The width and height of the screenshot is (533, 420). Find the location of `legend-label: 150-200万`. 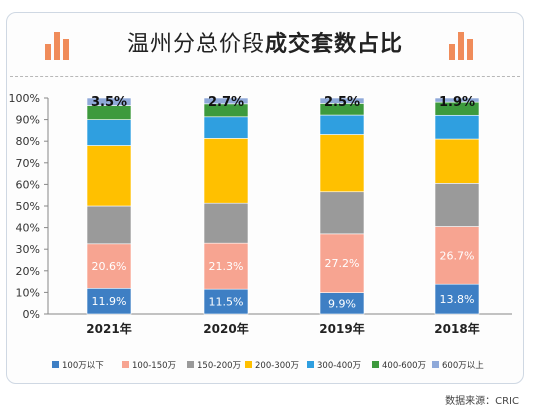

legend-label: 150-200万 is located at coordinates (219, 366).